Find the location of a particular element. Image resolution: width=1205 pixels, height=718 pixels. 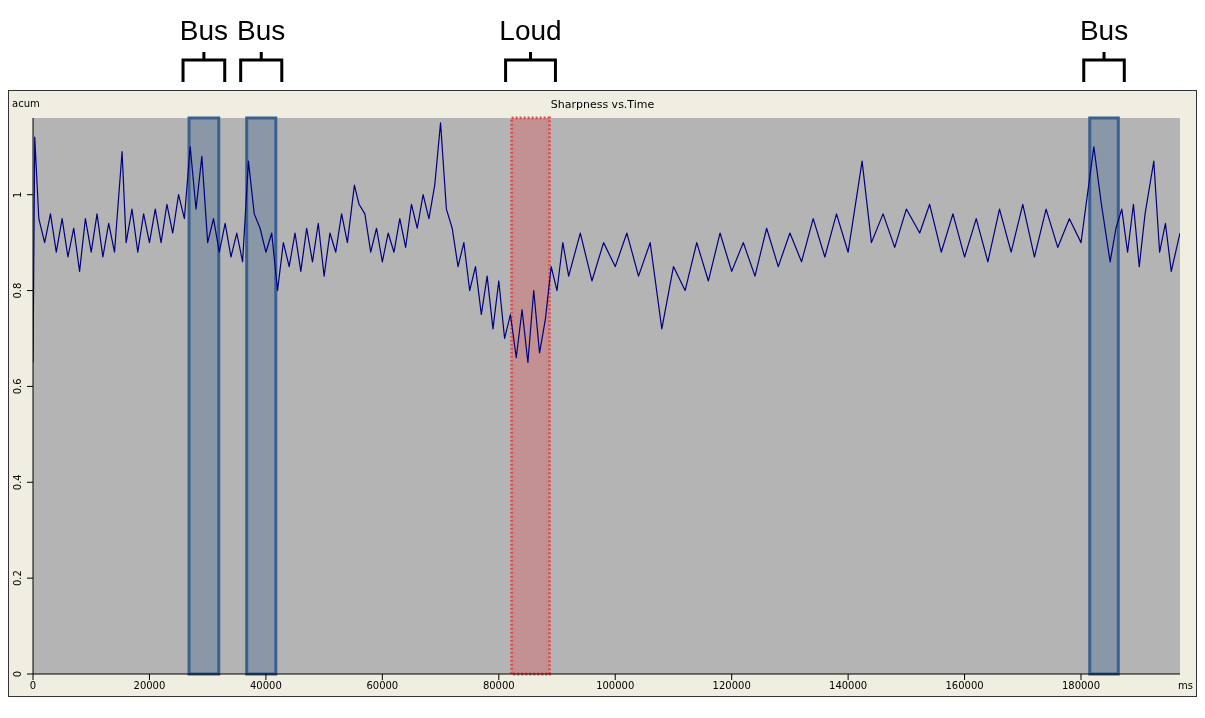

x-tick-label: 160000 is located at coordinates (964, 686).